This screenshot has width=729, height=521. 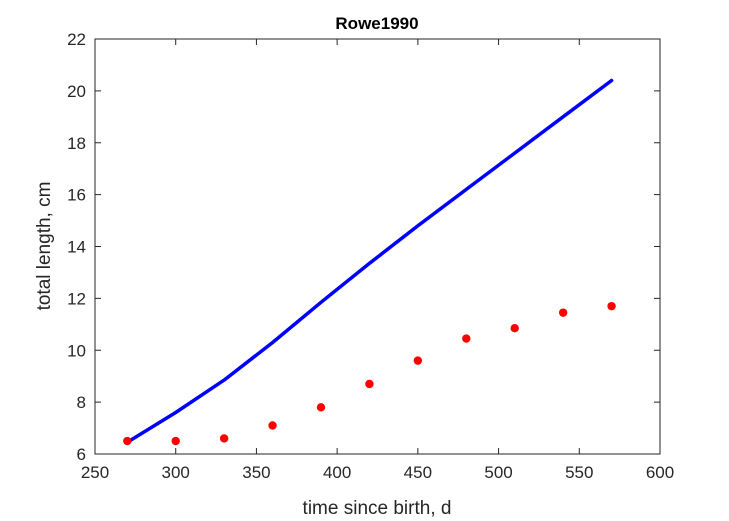 I want to click on y-axis-label: total length, cm, so click(x=44, y=246).